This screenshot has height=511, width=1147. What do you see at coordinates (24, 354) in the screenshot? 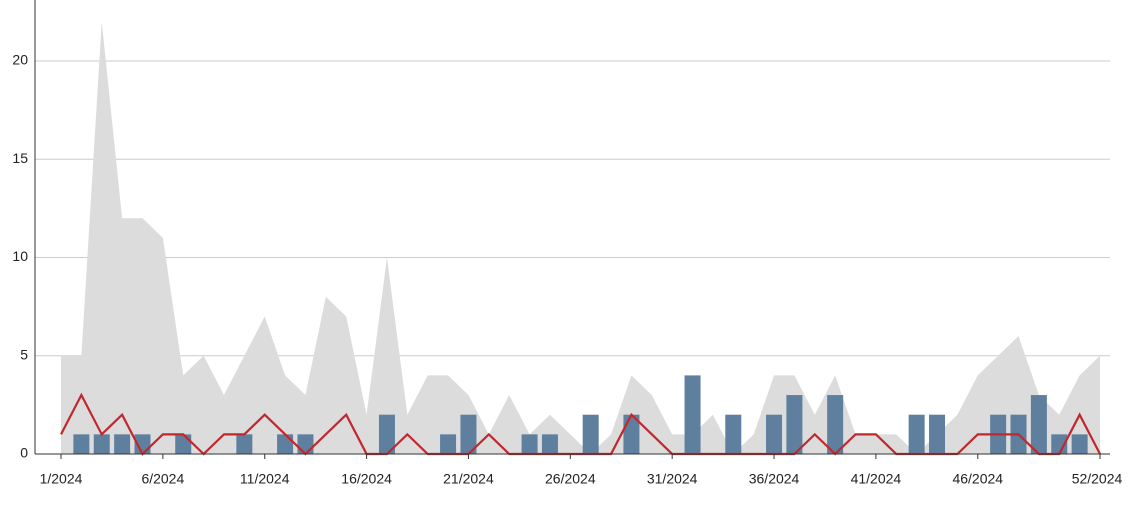
I see `y-tick-label: 5` at bounding box center [24, 354].